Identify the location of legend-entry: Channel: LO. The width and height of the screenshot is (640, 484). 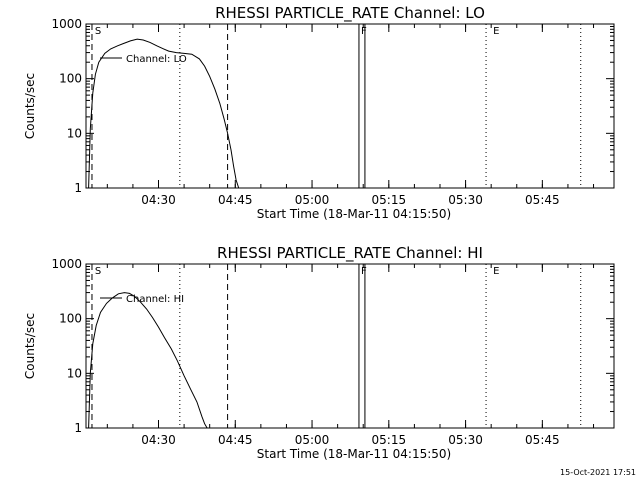
(156, 59).